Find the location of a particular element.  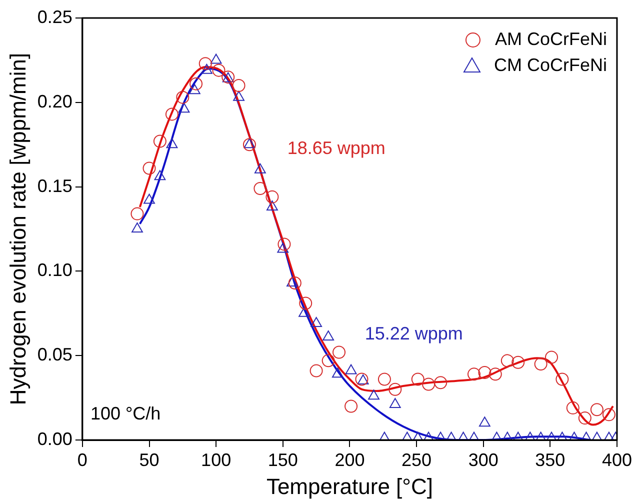

x-tick-label: 100 is located at coordinates (216, 460).